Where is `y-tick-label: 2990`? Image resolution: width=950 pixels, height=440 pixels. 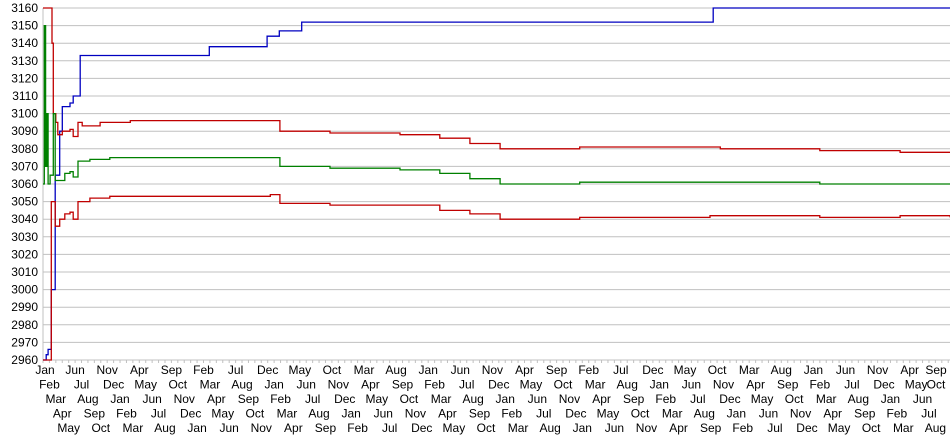
y-tick-label: 2990 is located at coordinates (24, 307).